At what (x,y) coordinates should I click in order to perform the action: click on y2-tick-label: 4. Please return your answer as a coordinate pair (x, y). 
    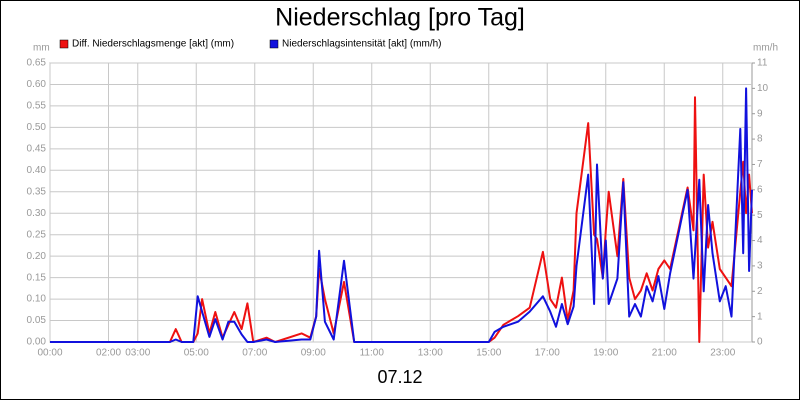
    Looking at the image, I should click on (760, 240).